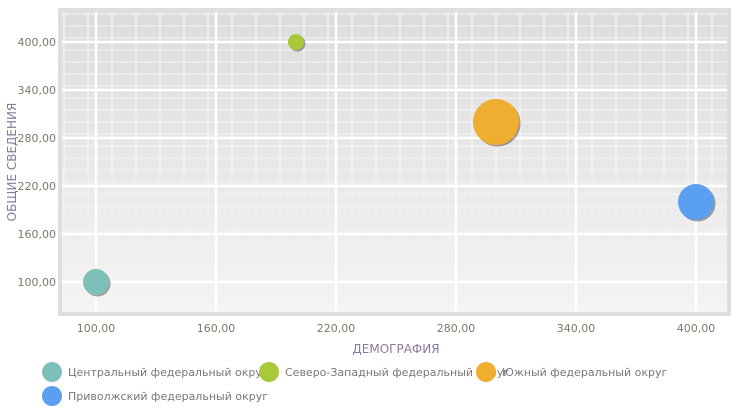 This screenshot has height=408, width=738. Describe the element at coordinates (12, 162) in the screenshot. I see `y-axis-label: ОБЩИЕ СВЕДЕНИЯ` at that location.